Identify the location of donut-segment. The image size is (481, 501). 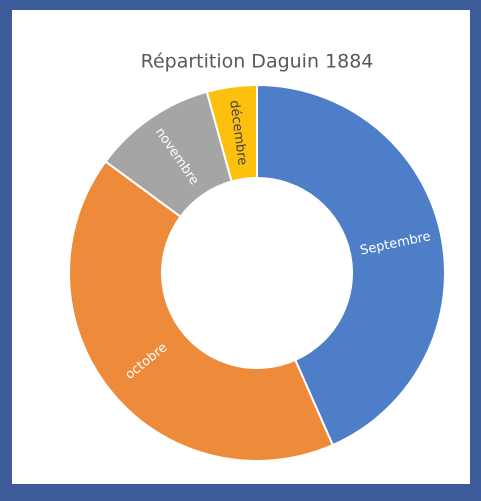
(231, 133).